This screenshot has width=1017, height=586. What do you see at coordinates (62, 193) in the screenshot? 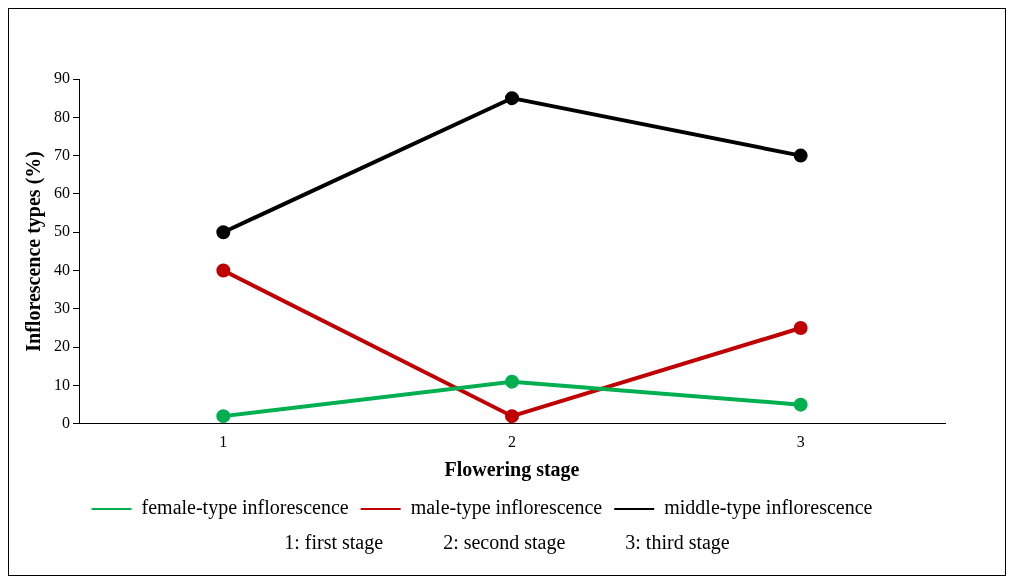
I see `y-tick-label: 60` at bounding box center [62, 193].